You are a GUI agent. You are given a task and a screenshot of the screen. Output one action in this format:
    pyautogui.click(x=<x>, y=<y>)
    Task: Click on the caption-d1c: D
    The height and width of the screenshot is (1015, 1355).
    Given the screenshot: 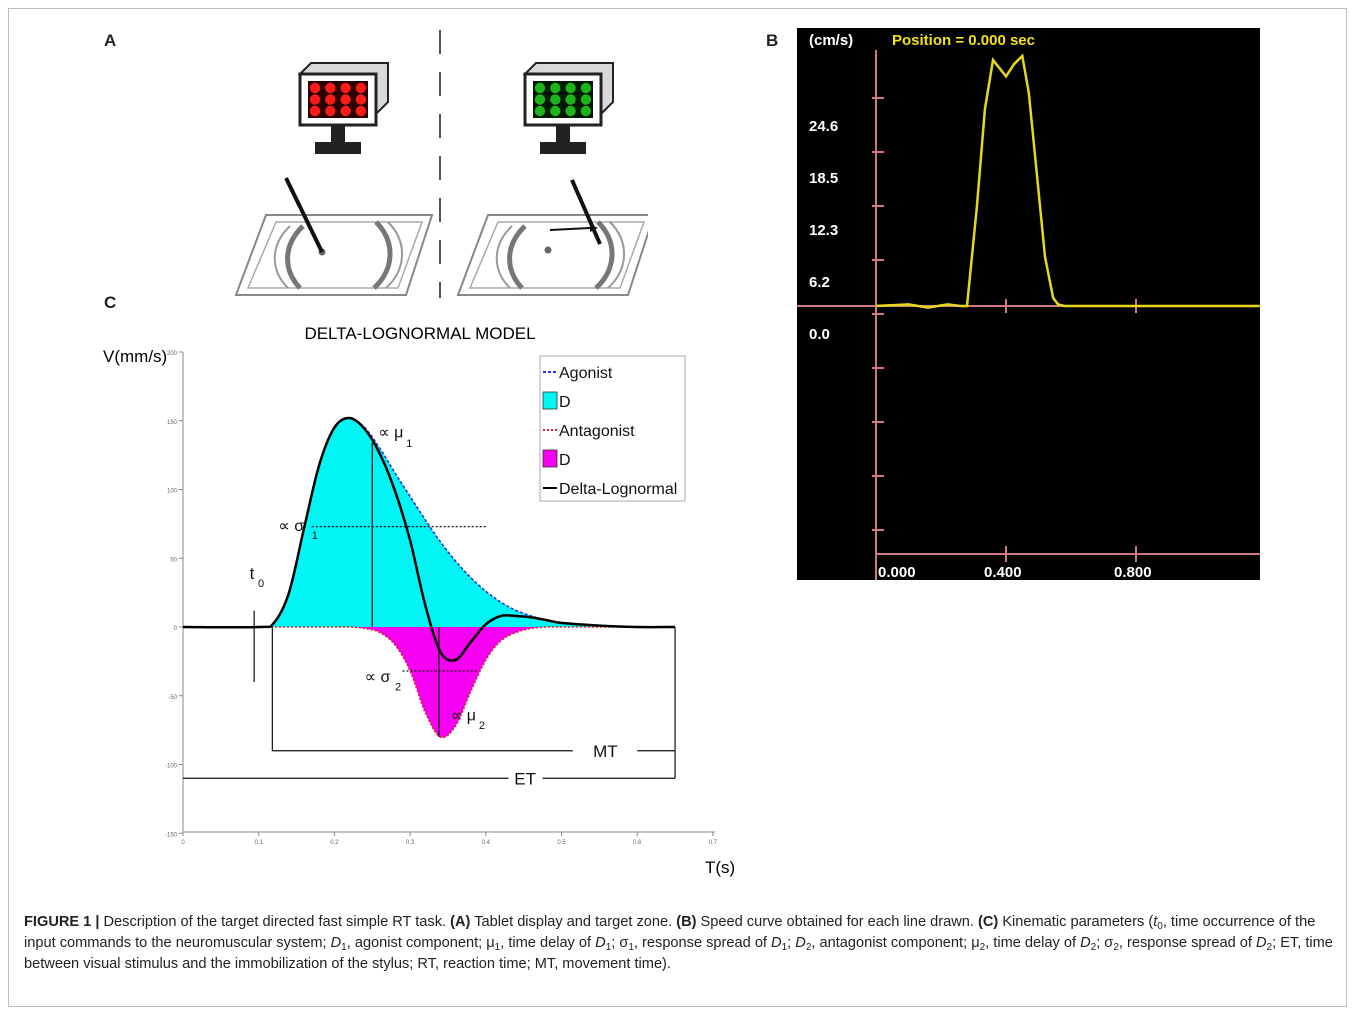 What is the action you would take?
    pyautogui.click(x=776, y=943)
    